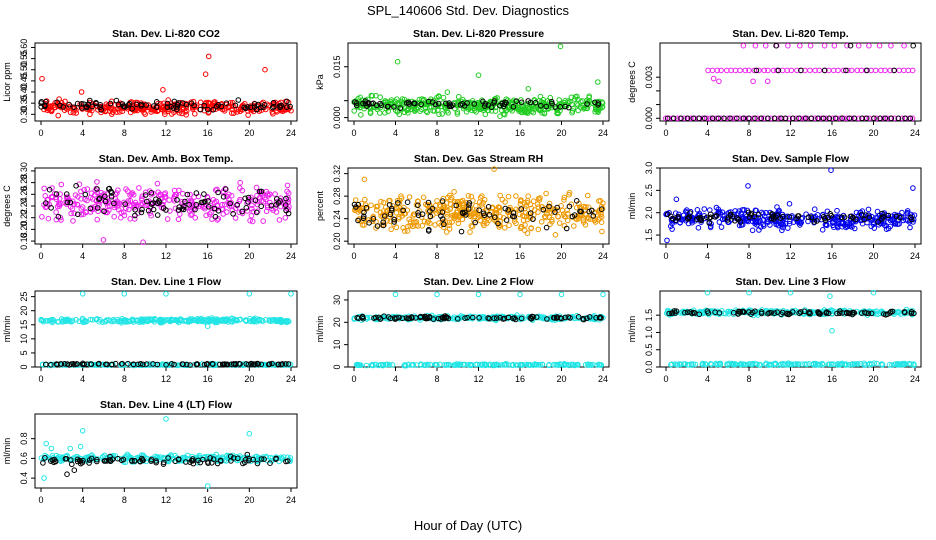  I want to click on panel-title: Stan. Dev. Line 1 Flow, so click(166, 282).